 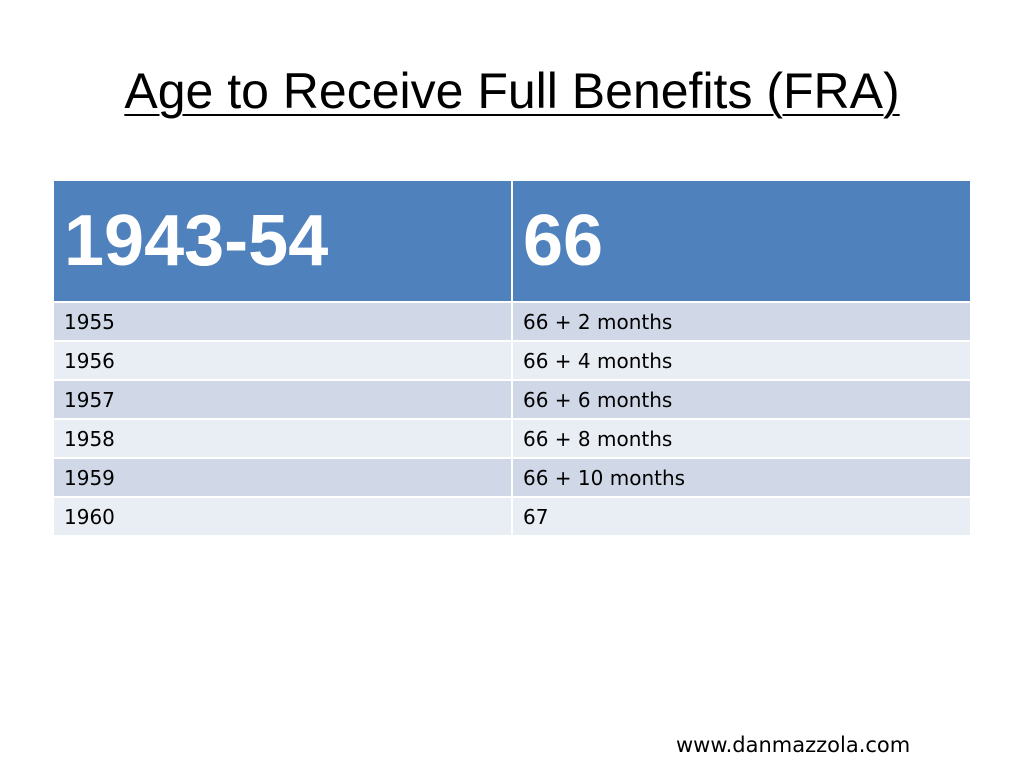 I want to click on table-row: 1956 66 + 4 months, so click(x=512, y=360).